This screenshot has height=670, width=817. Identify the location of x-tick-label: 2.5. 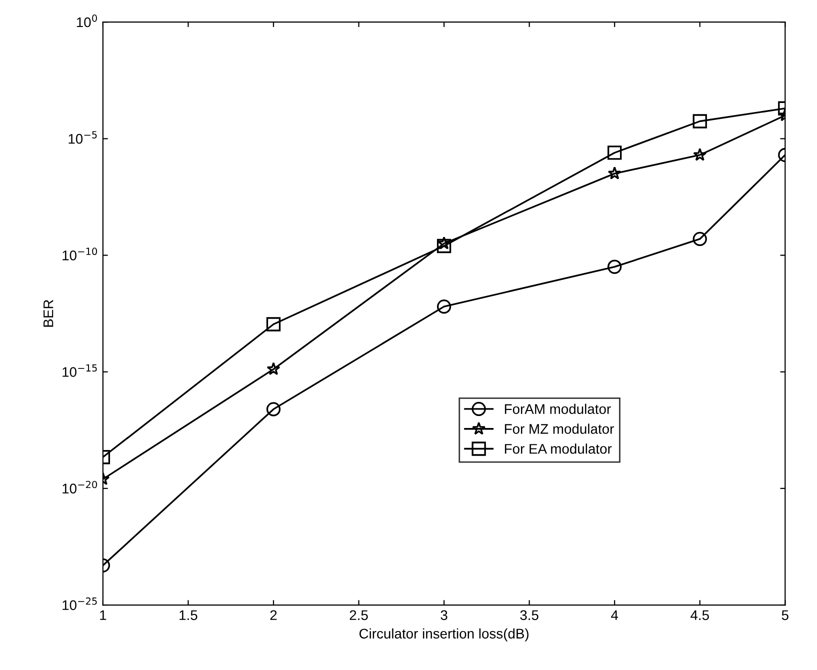
(359, 615).